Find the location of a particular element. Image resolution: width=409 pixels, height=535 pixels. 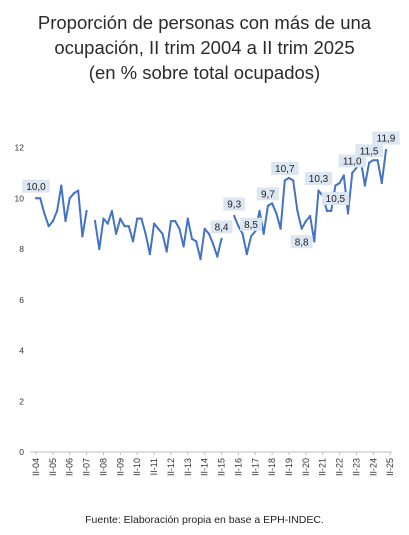

data-label-text: 8,5 is located at coordinates (251, 225).